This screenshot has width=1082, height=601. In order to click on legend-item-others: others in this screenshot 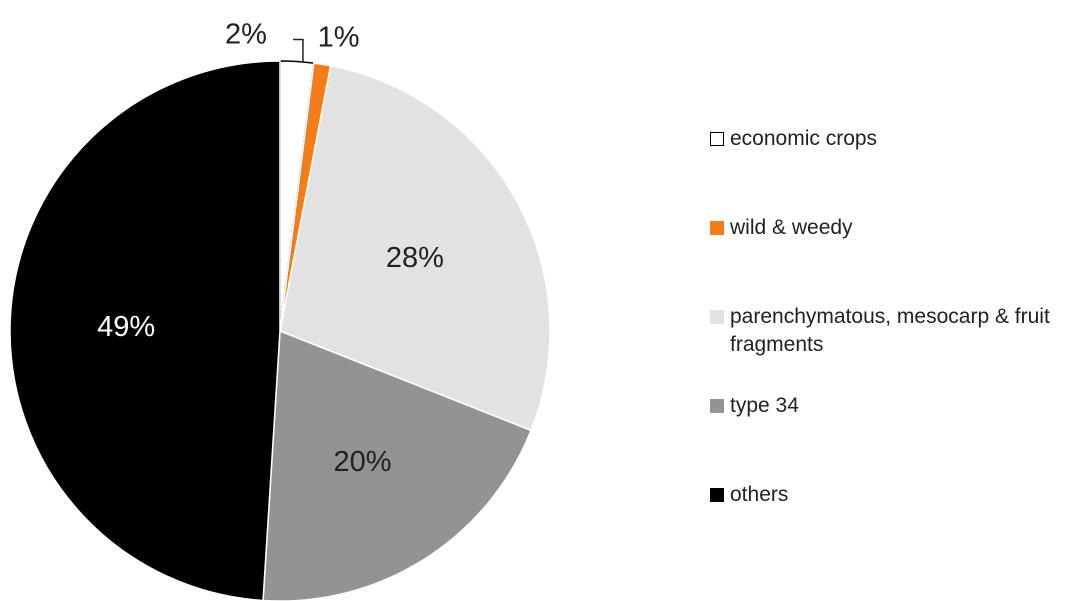, I will do `click(749, 495)`.